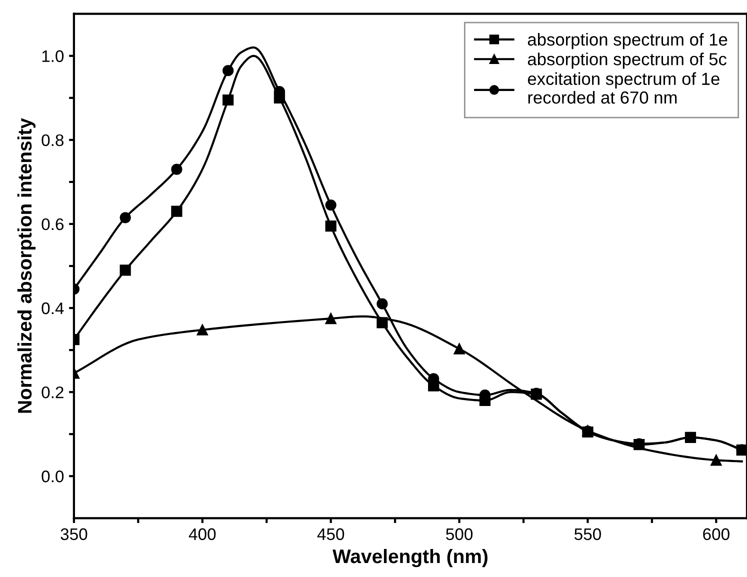 Image resolution: width=747 pixels, height=577 pixels. I want to click on x-tick-label: 400, so click(202, 534).